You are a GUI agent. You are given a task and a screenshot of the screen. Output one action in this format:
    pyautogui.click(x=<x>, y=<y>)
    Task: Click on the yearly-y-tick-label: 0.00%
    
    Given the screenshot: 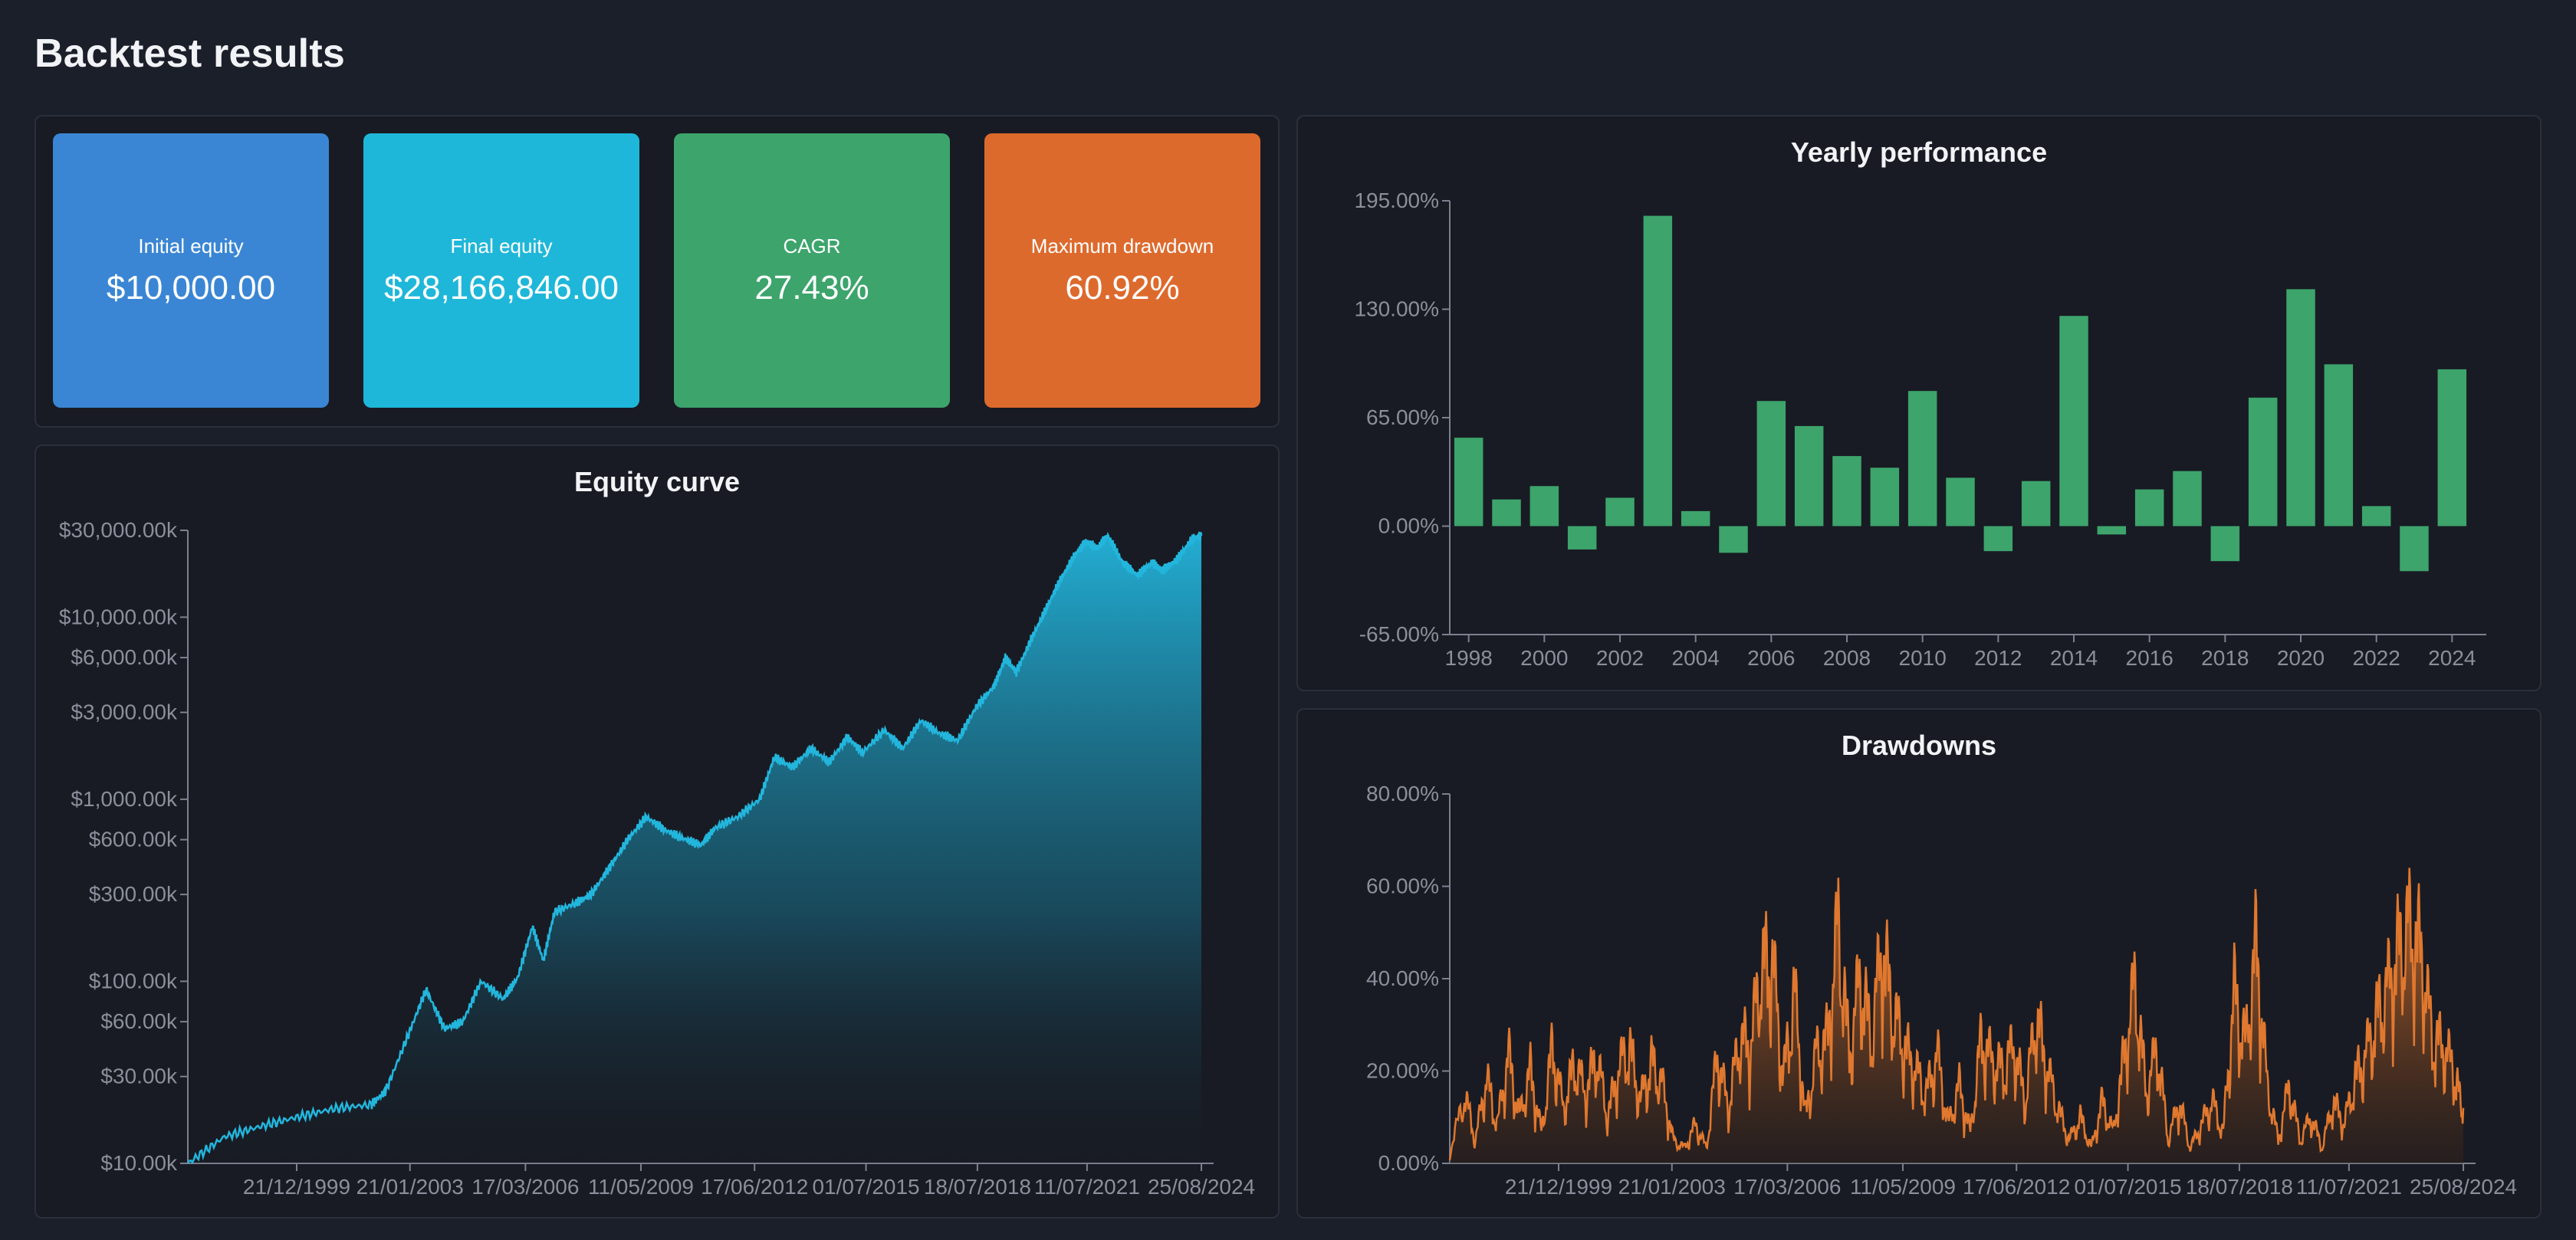 What is the action you would take?
    pyautogui.click(x=1408, y=526)
    